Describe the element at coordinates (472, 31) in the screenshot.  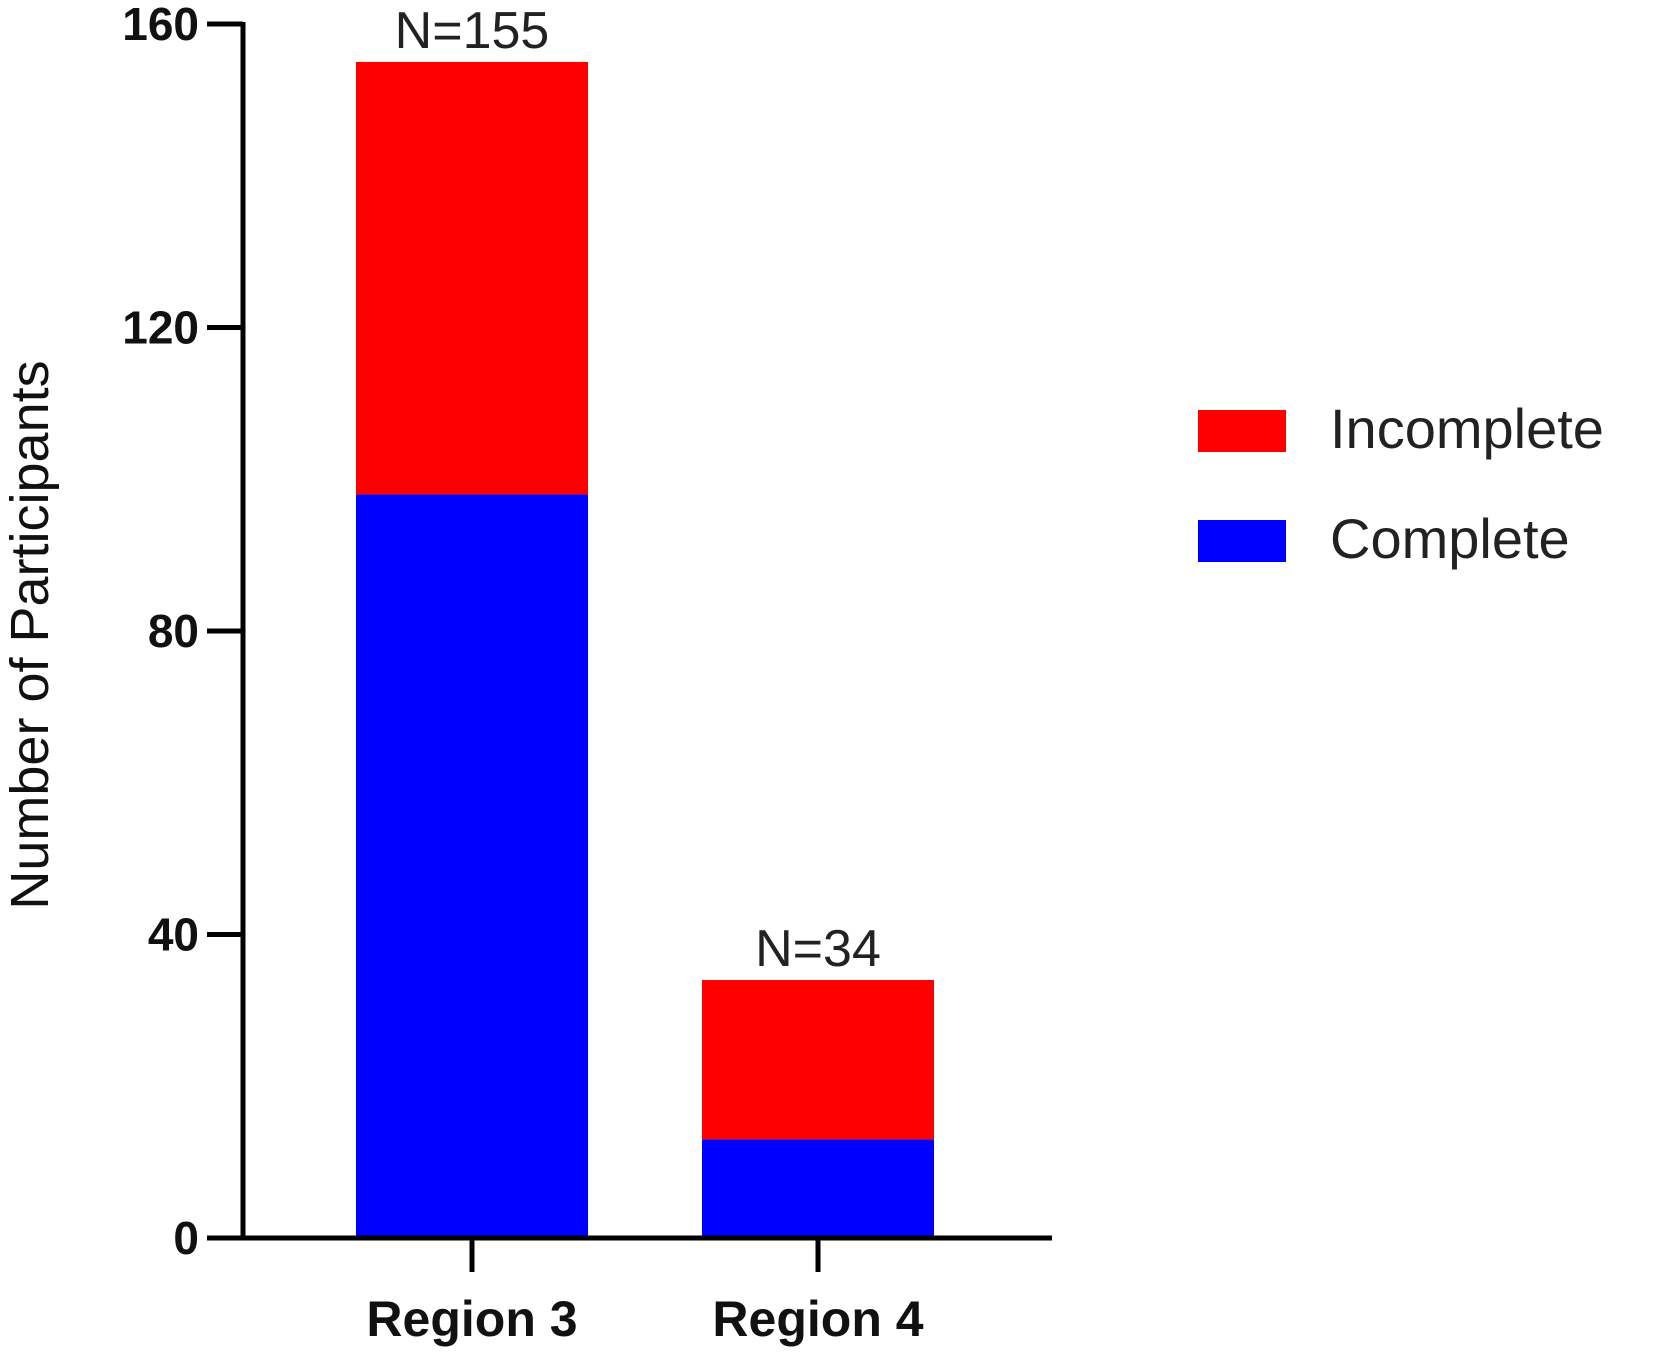
I see `bar-total-label-1: N=155` at that location.